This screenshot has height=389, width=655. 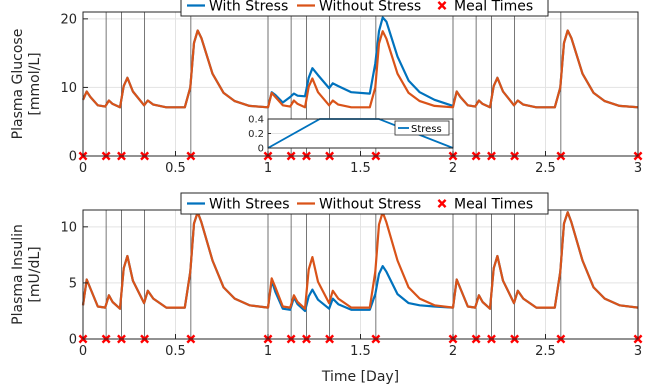 What do you see at coordinates (256, 120) in the screenshot?
I see `inset-y-tick-label-2: 0.4` at bounding box center [256, 120].